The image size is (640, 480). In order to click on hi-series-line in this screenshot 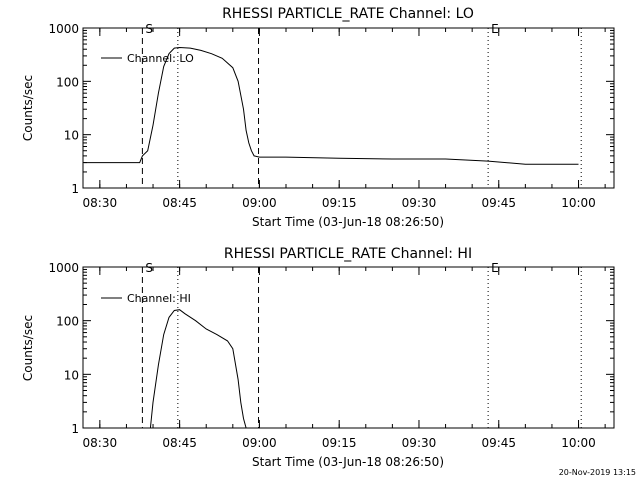, I will do `click(198, 369)`.